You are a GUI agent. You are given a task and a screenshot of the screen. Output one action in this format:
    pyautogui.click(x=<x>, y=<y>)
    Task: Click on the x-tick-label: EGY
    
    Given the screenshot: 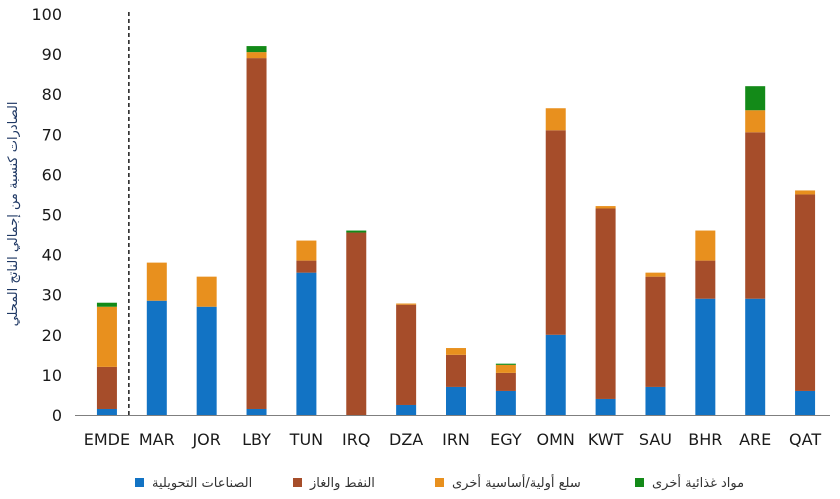 What is the action you would take?
    pyautogui.click(x=506, y=439)
    